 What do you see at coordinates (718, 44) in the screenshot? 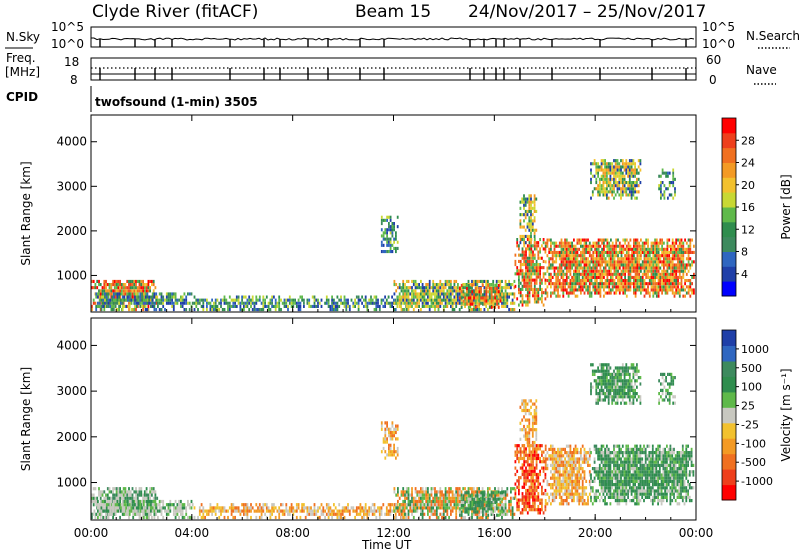
I see `nsky-right-tick-bottom: 10^0` at bounding box center [718, 44].